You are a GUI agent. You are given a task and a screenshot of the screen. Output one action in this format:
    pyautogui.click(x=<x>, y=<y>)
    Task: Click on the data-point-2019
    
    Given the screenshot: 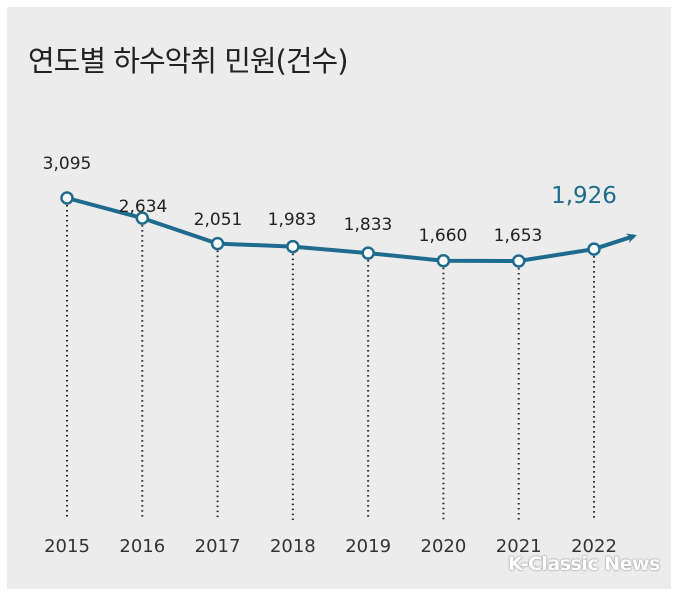 What is the action you would take?
    pyautogui.click(x=368, y=253)
    